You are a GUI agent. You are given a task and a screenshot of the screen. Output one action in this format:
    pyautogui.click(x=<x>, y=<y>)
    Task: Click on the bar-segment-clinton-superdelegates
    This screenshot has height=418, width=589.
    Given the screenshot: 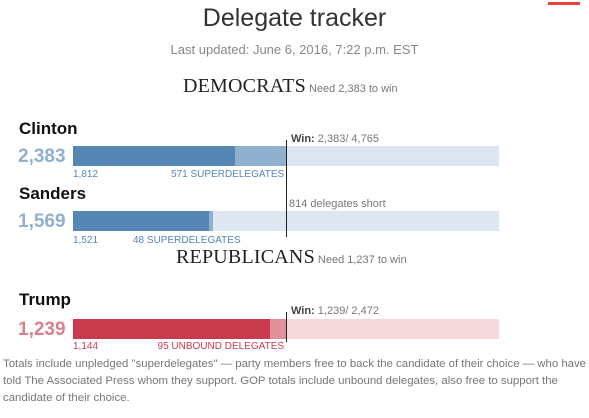 What is the action you would take?
    pyautogui.click(x=260, y=156)
    